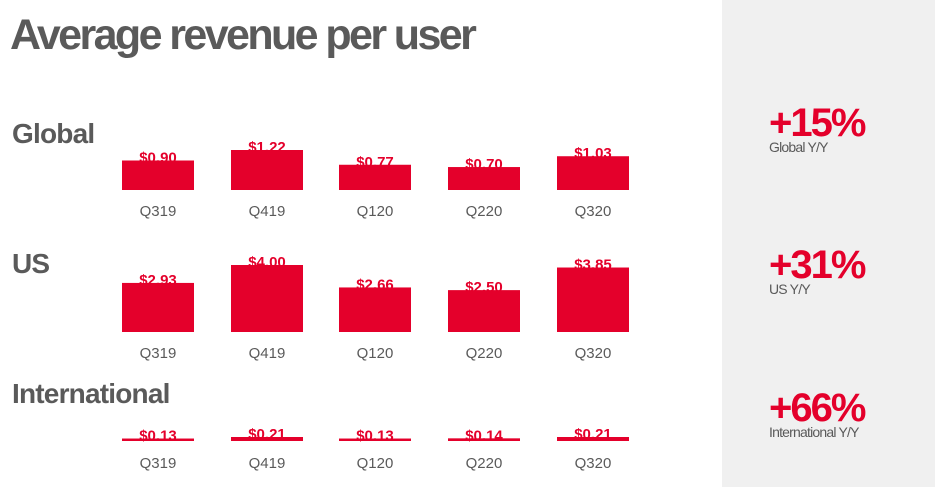 The height and width of the screenshot is (487, 935). Describe the element at coordinates (375, 439) in the screenshot. I see `bar-international-q120` at that location.